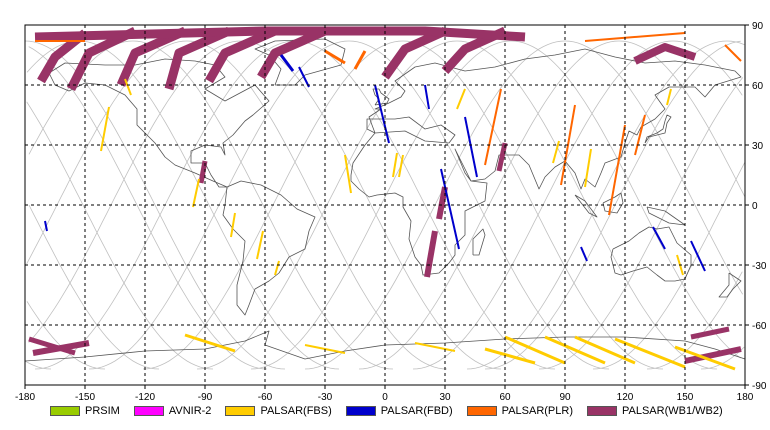 The height and width of the screenshot is (430, 770). Describe the element at coordinates (102, 411) in the screenshot. I see `legend-label: PRSIM` at that location.